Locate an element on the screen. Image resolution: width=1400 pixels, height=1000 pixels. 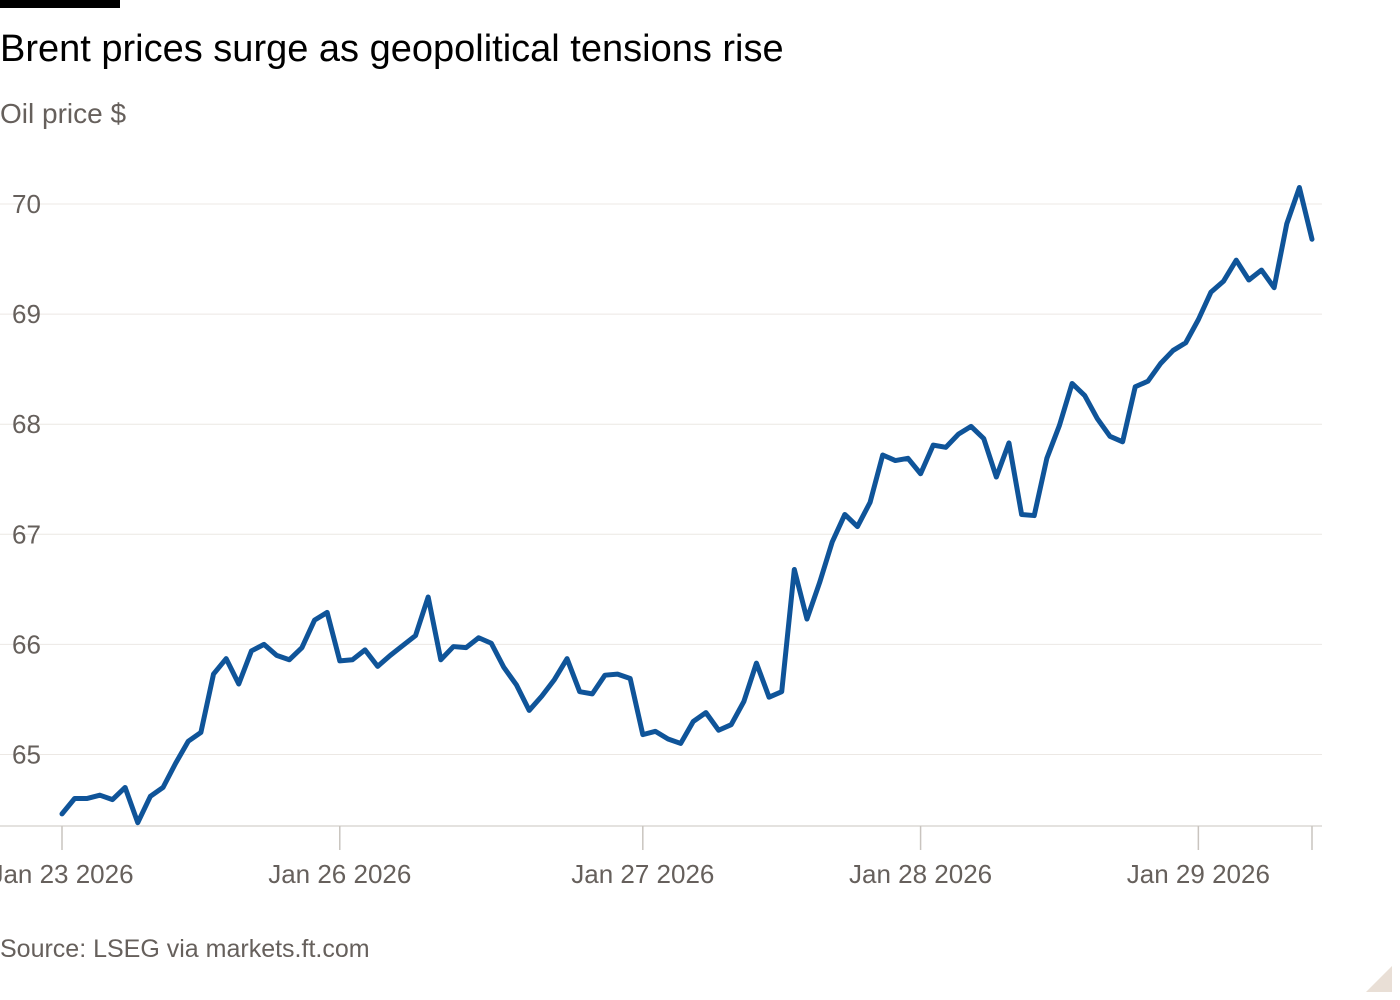
x-tick-label: Jan 26 2026 is located at coordinates (339, 874).